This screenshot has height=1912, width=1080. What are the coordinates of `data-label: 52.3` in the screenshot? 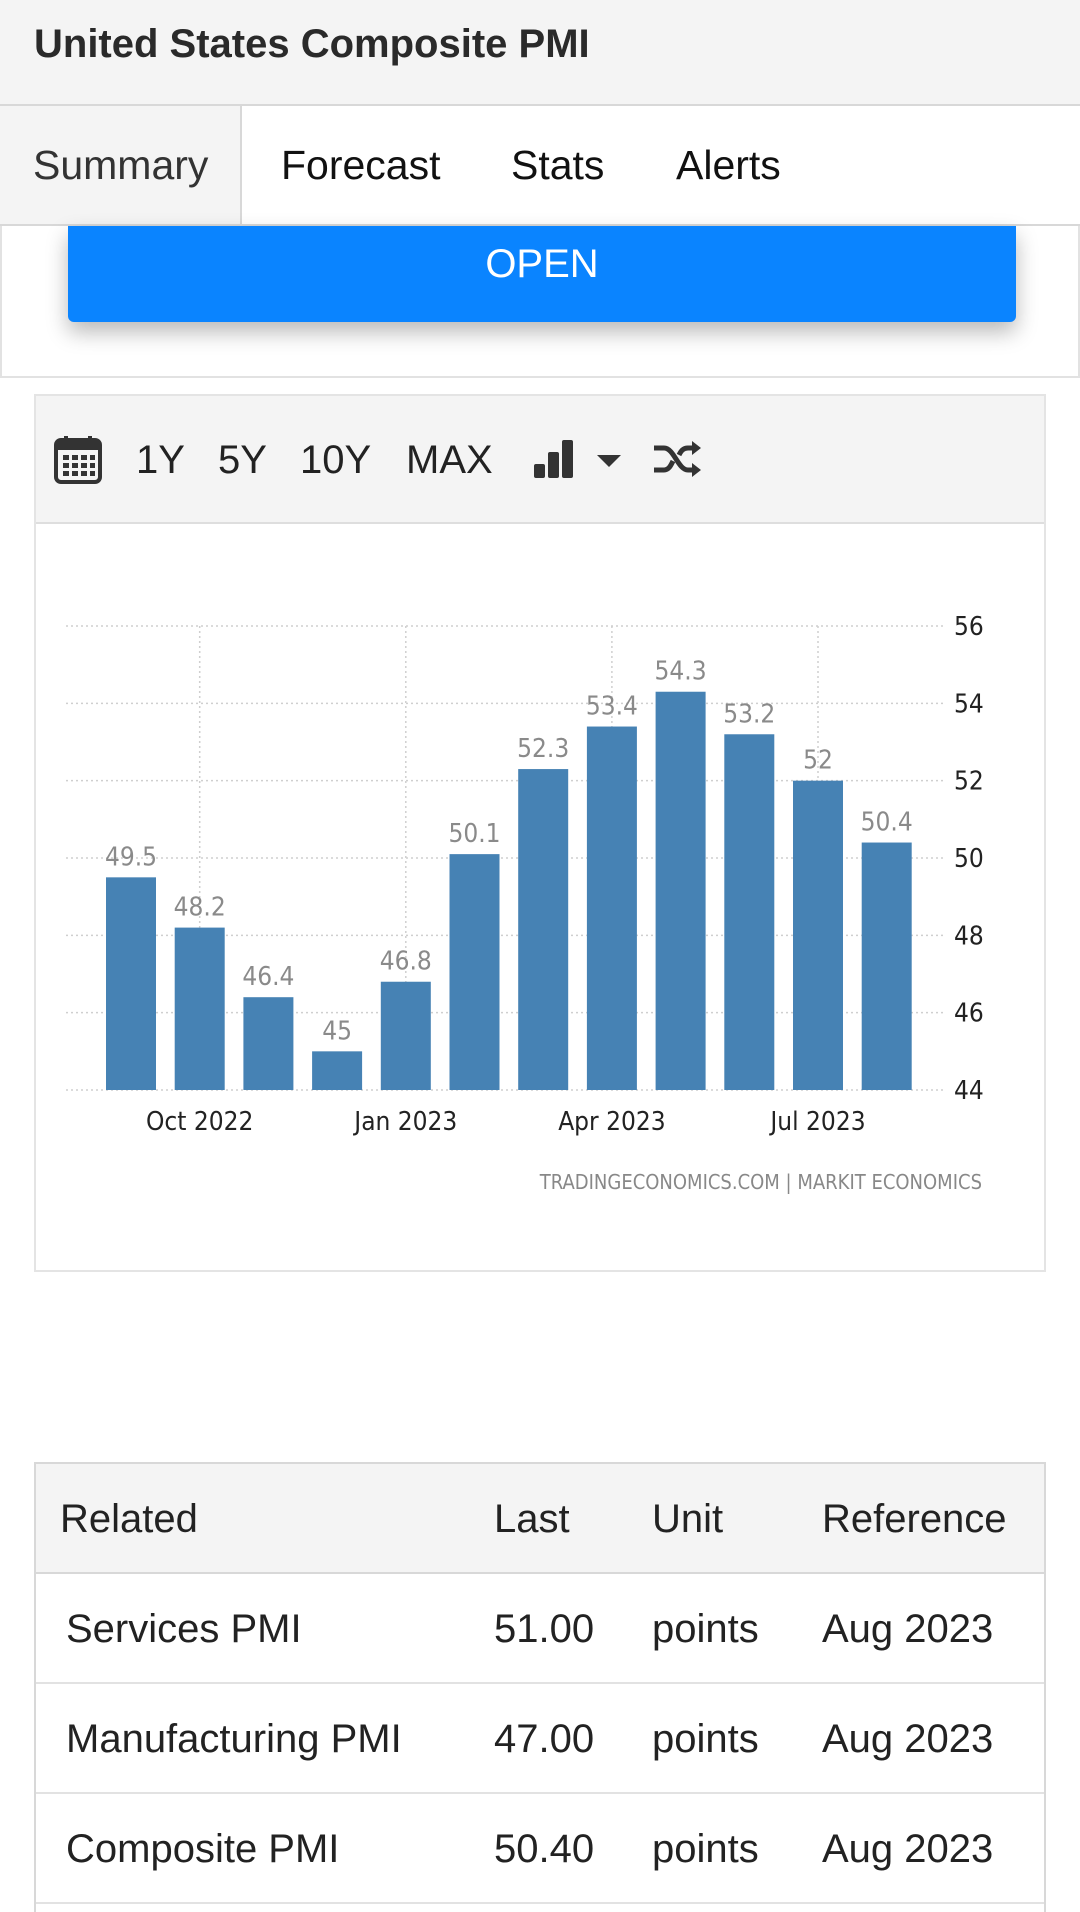 It's located at (543, 749).